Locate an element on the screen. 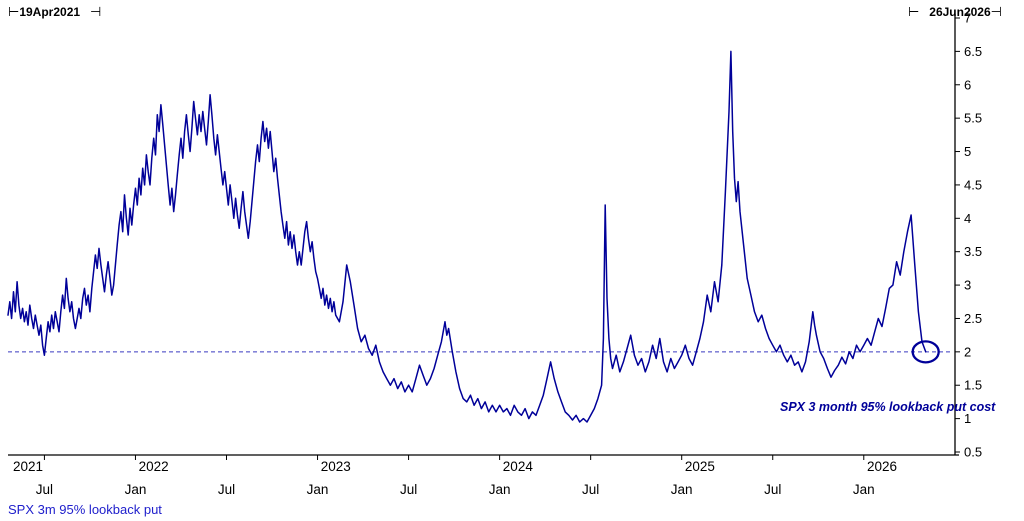 This screenshot has height=521, width=1024. y-tick-label: 5.5 is located at coordinates (973, 118).